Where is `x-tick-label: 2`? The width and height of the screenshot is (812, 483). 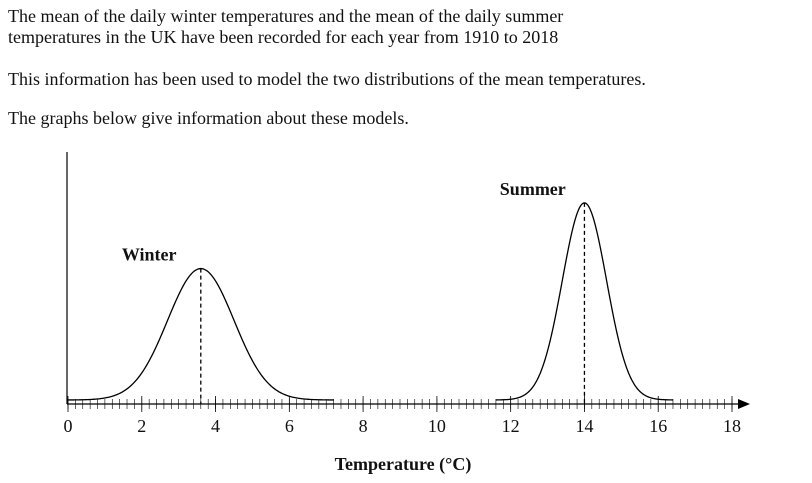 x-tick-label: 2 is located at coordinates (141, 426).